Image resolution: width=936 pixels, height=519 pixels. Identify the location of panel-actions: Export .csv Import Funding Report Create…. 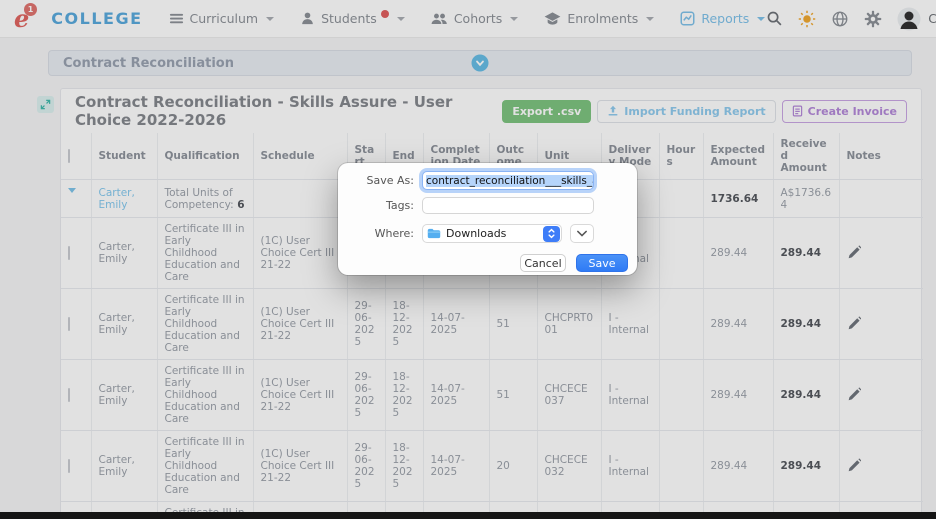
(704, 111).